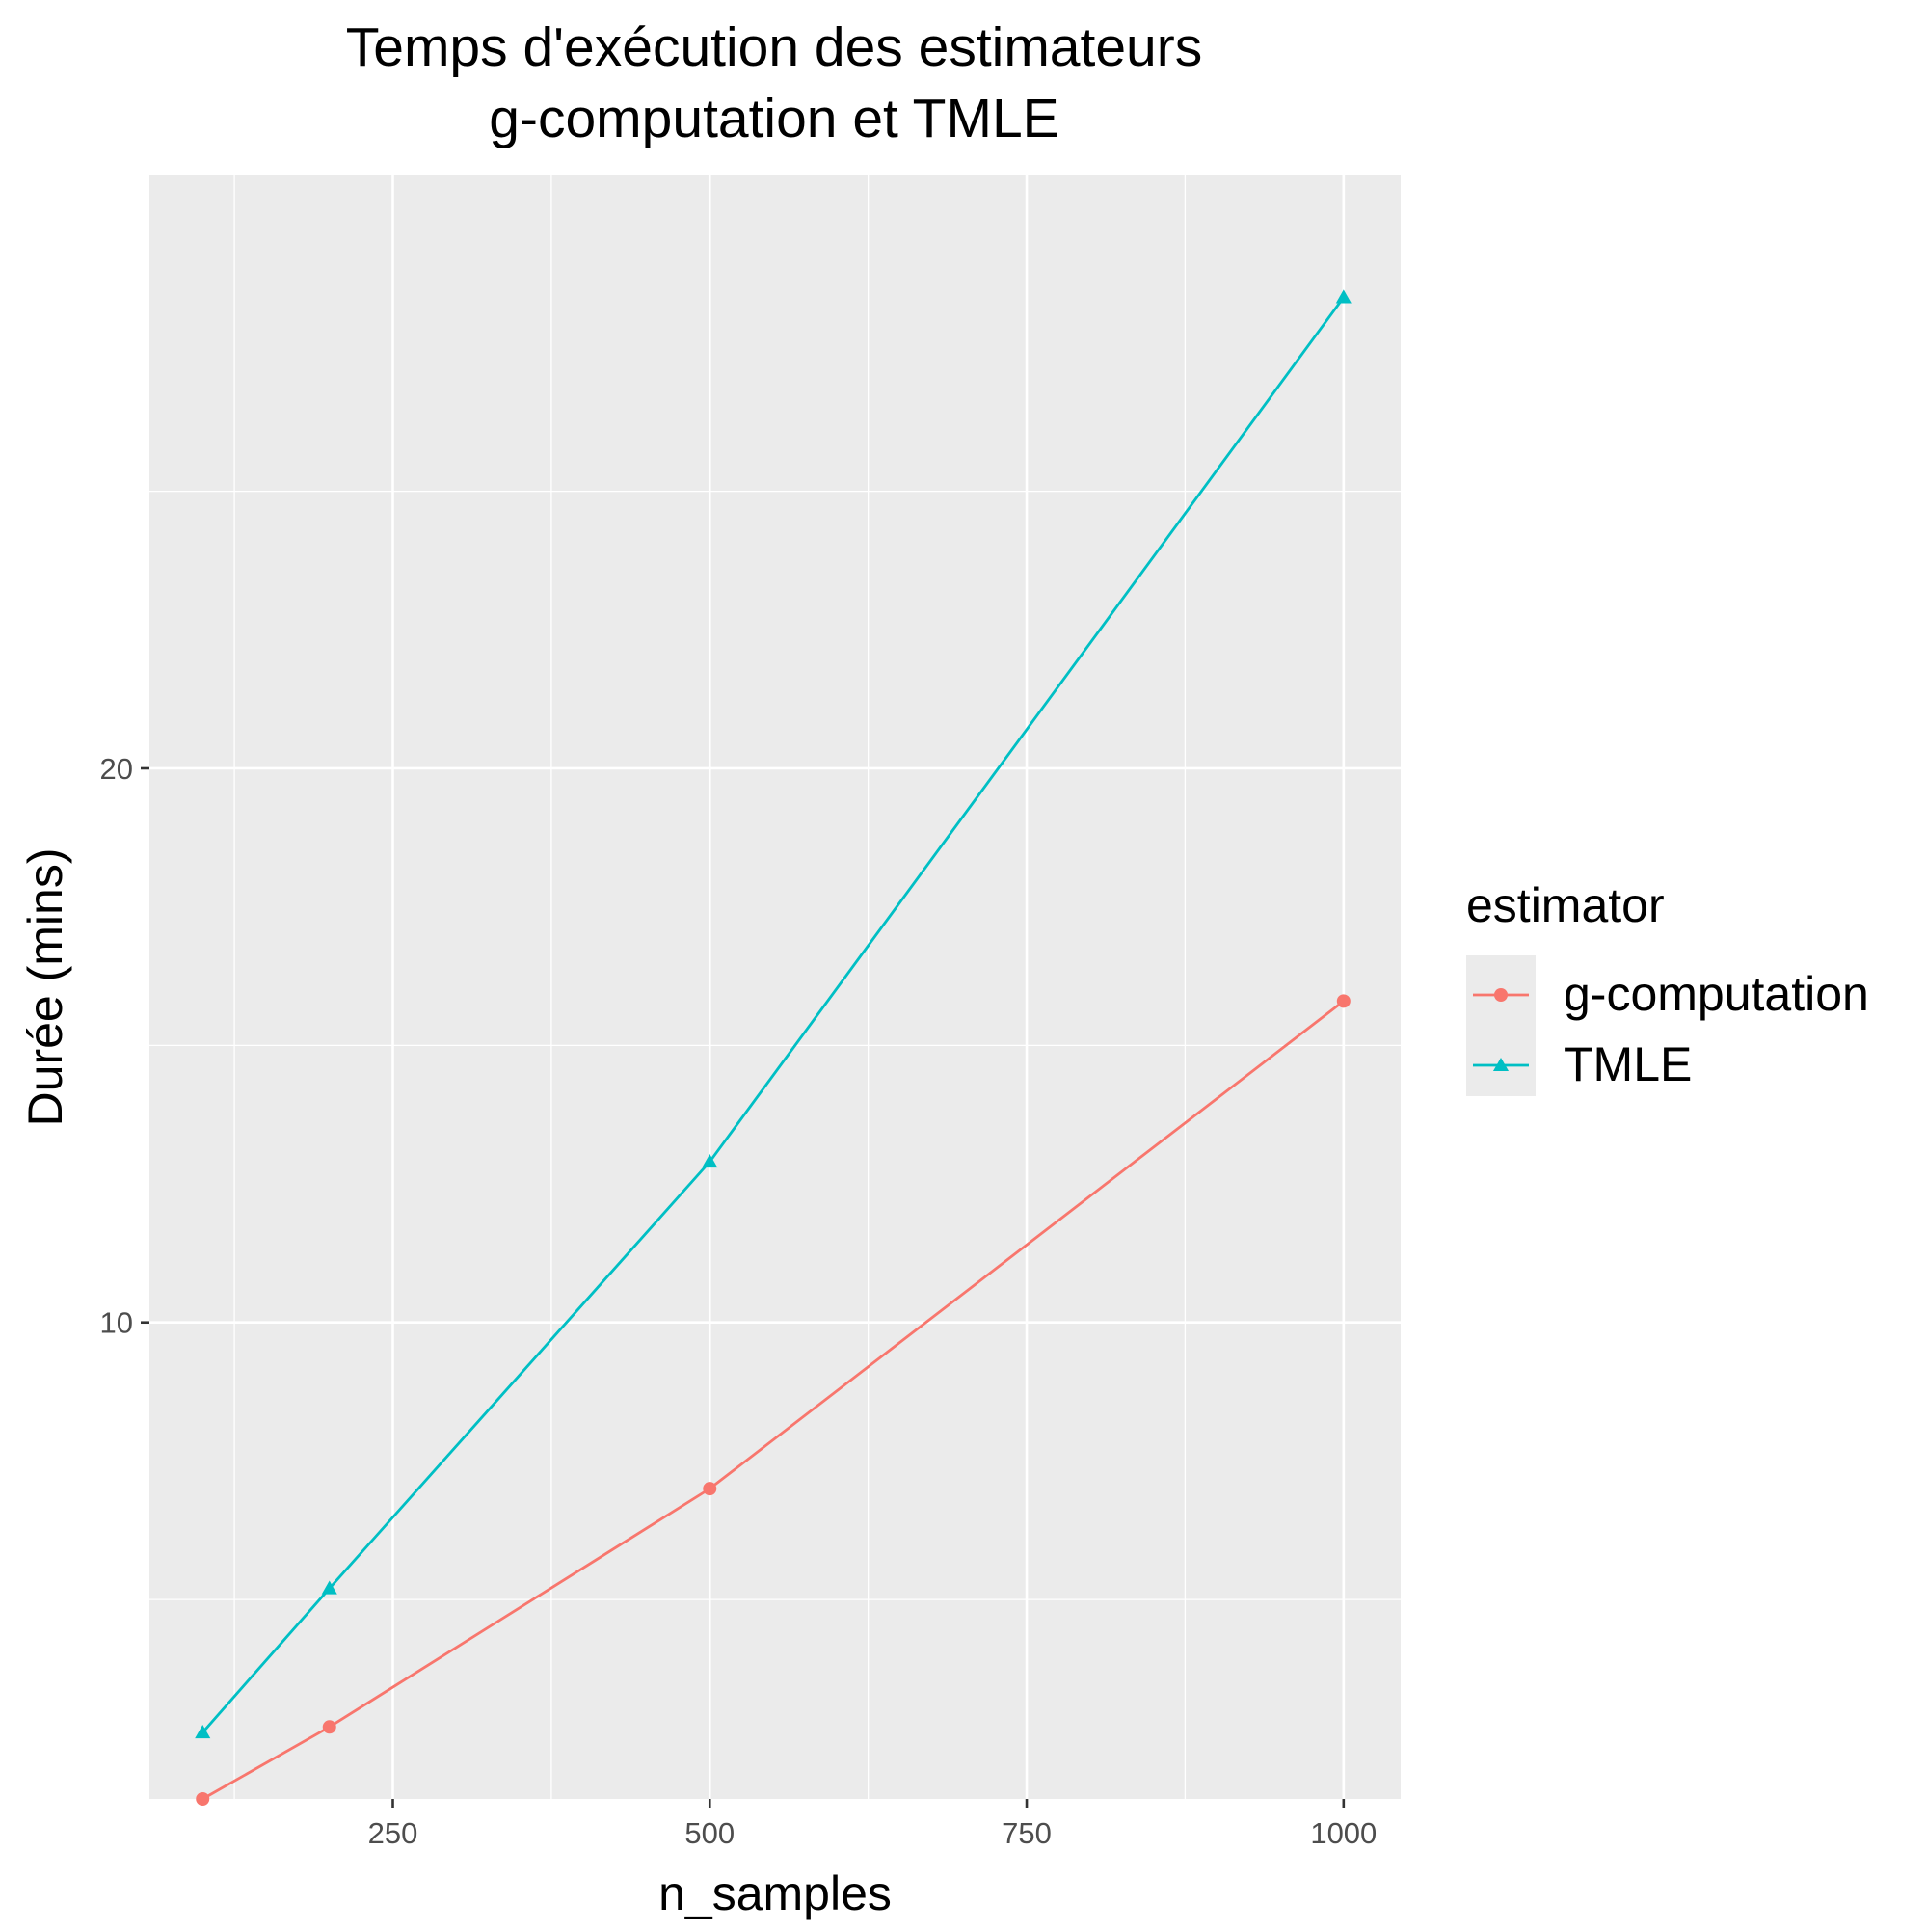 The width and height of the screenshot is (1927, 1932). What do you see at coordinates (709, 1833) in the screenshot?
I see `x-tick-label-500: 500` at bounding box center [709, 1833].